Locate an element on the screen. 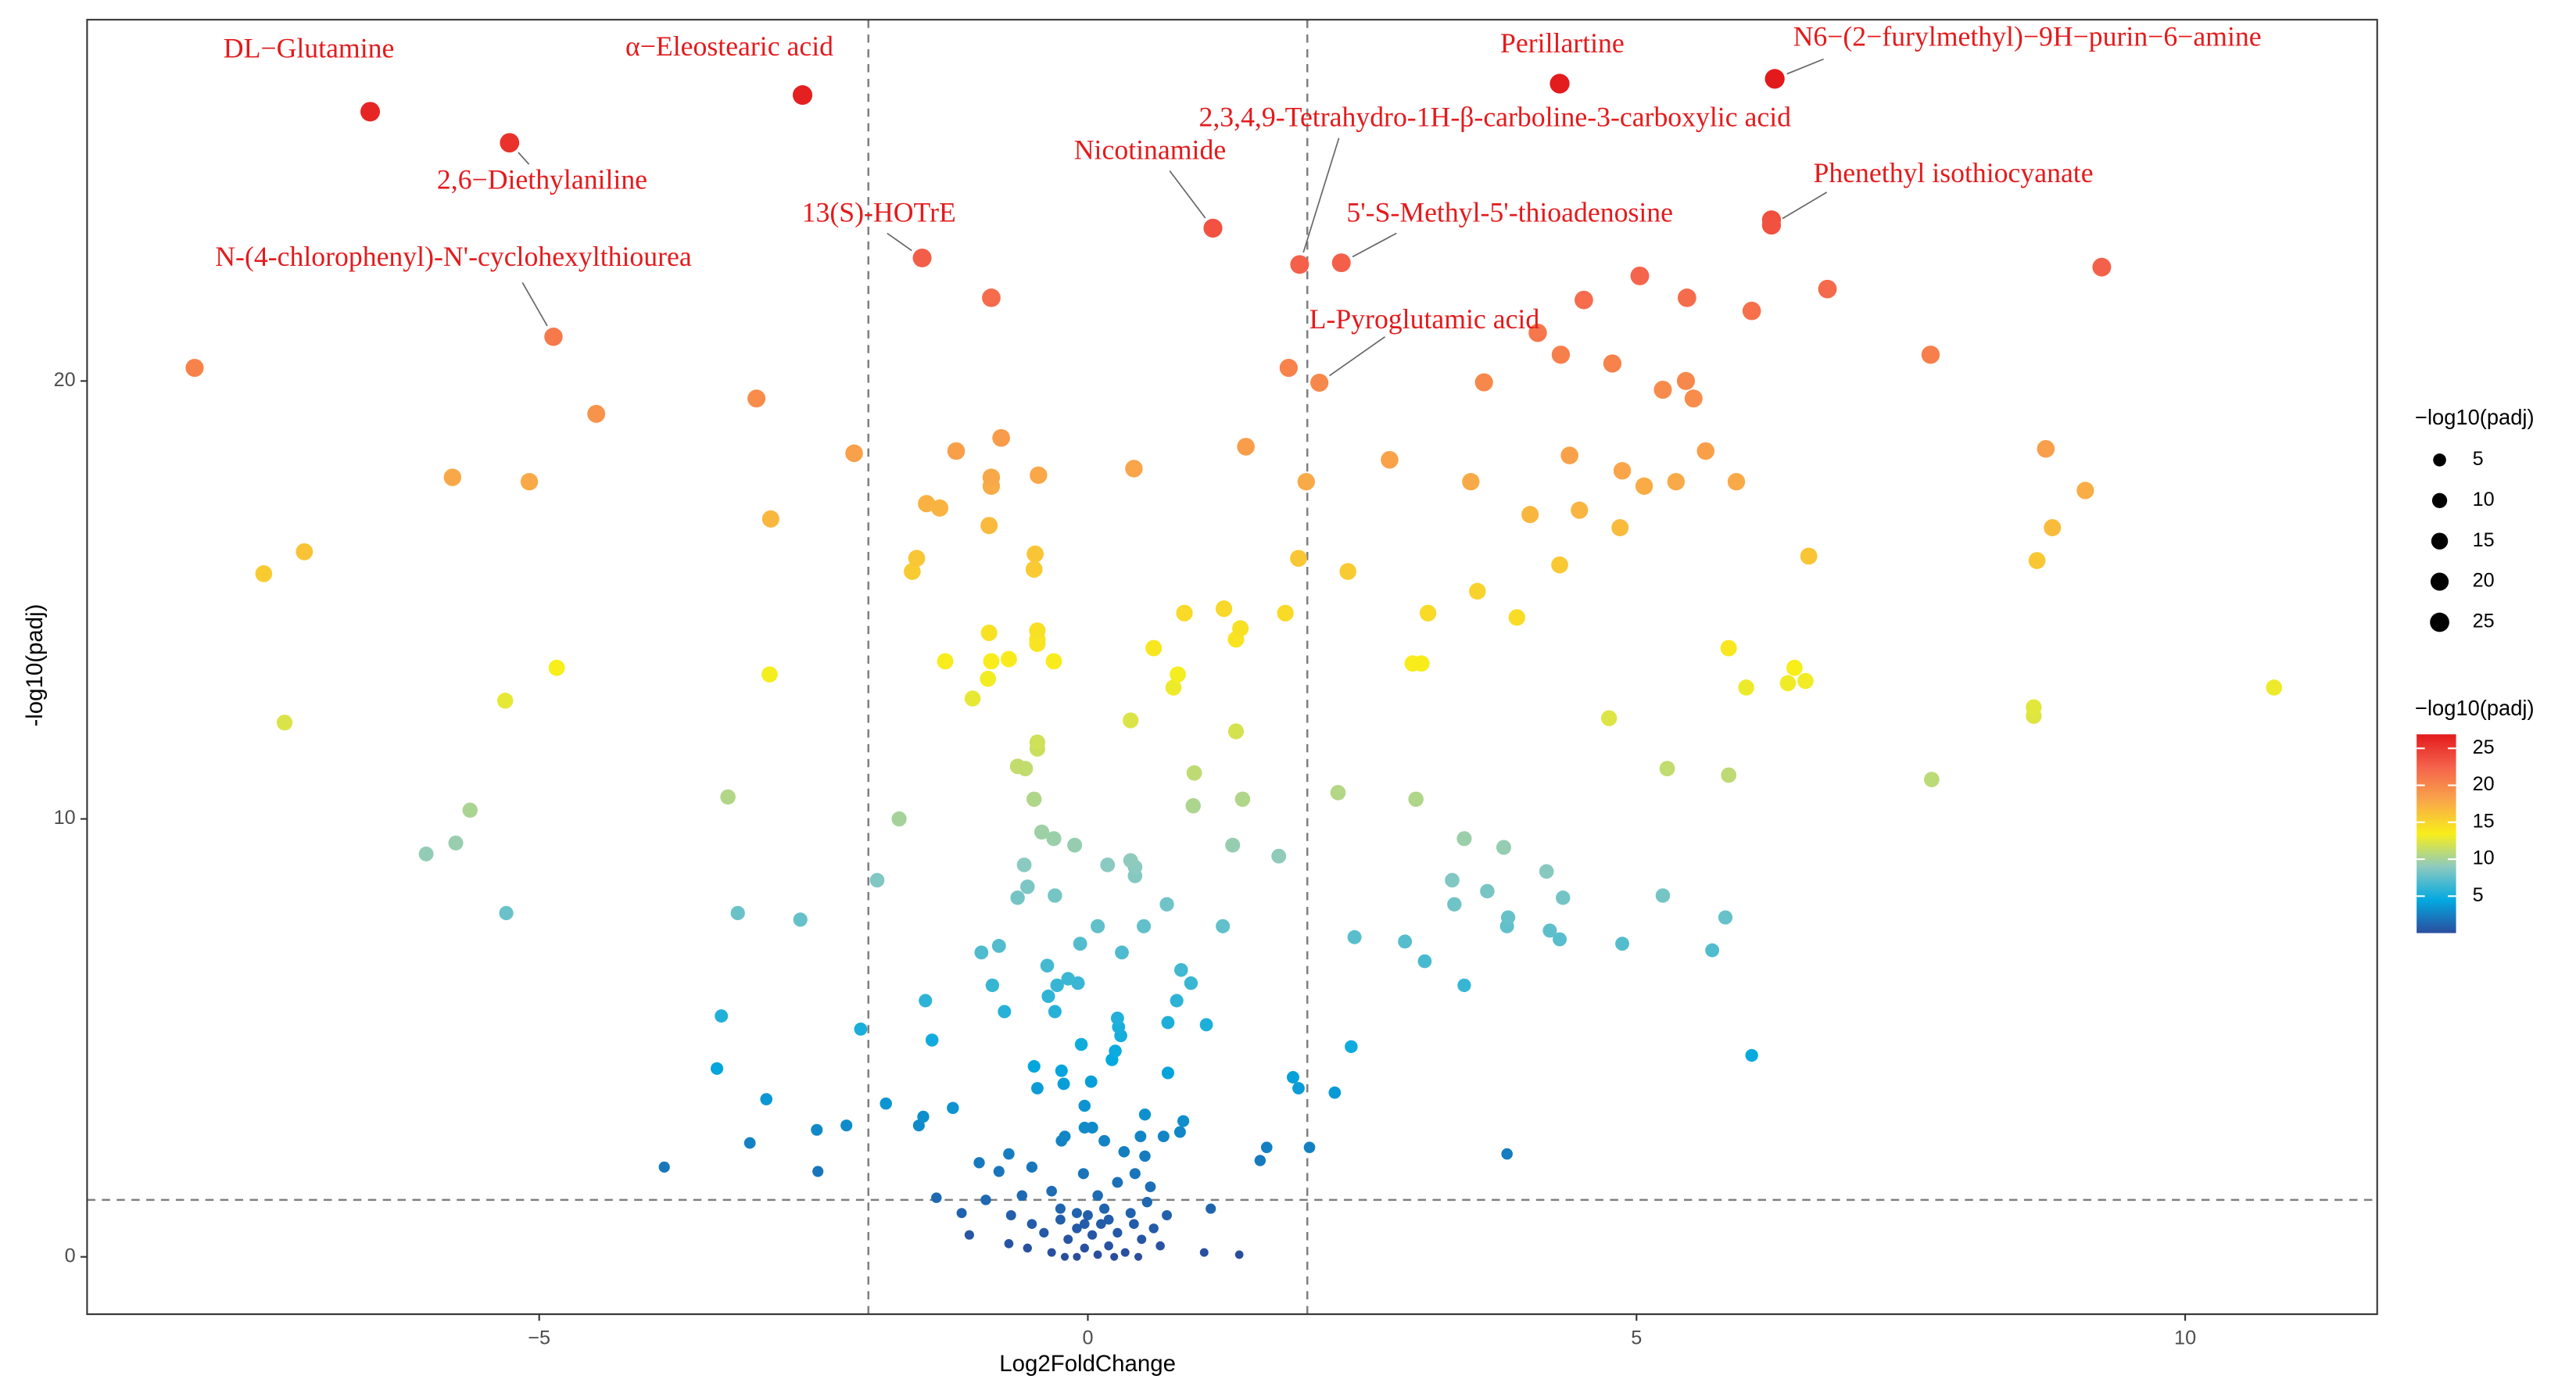 The width and height of the screenshot is (2576, 1397). colorbar-label: 15 is located at coordinates (2484, 821).